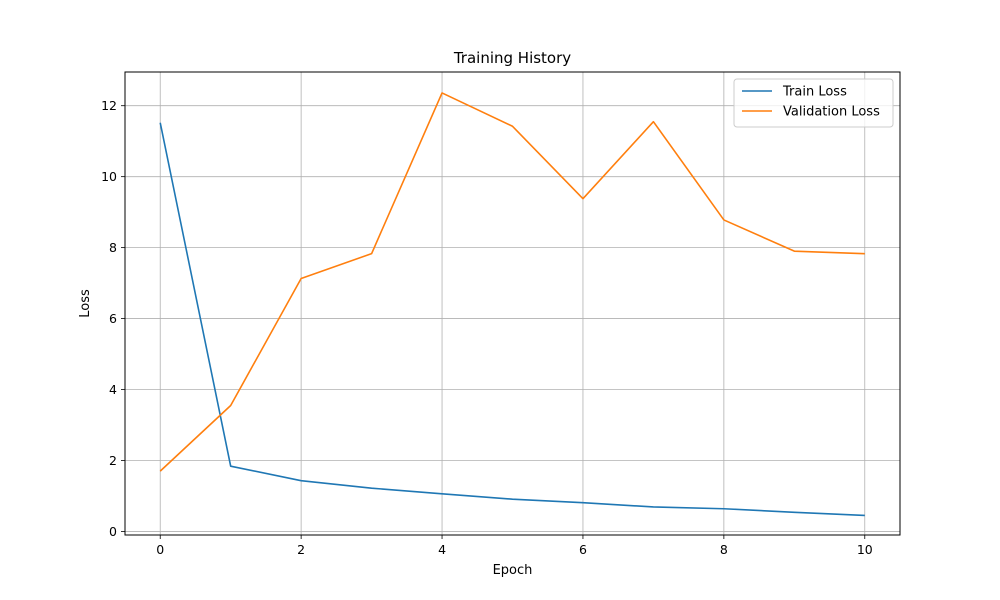  What do you see at coordinates (831, 112) in the screenshot?
I see `legend-label: Validation Loss` at bounding box center [831, 112].